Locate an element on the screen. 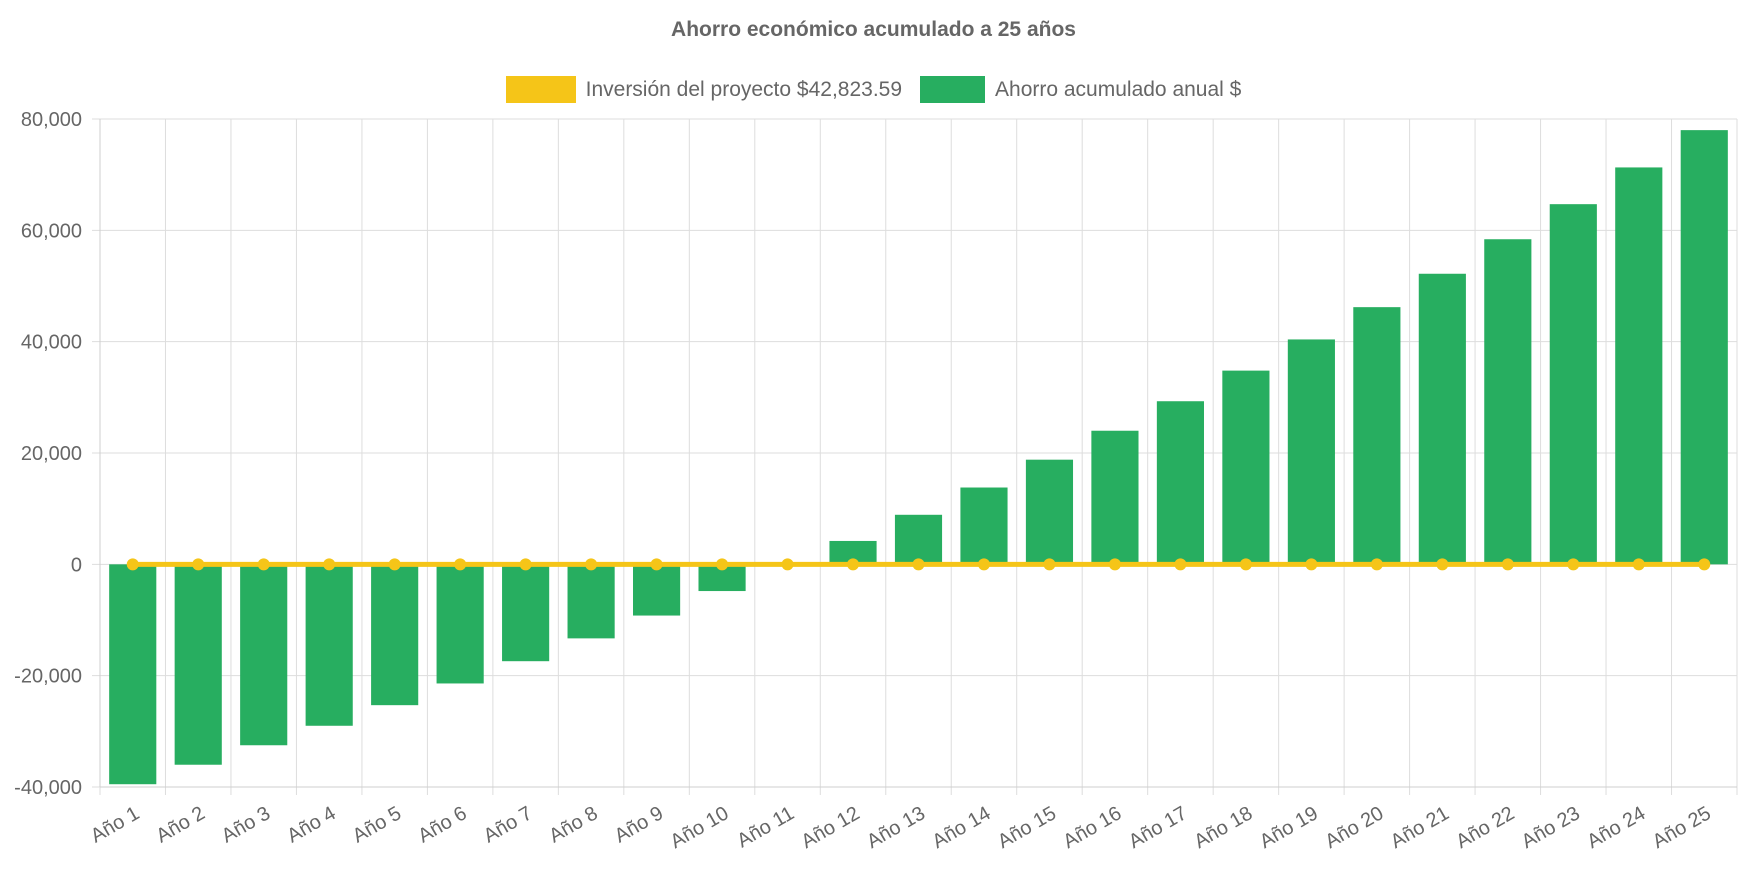 This screenshot has width=1747, height=872. x-tick-label: Año 13 is located at coordinates (896, 827).